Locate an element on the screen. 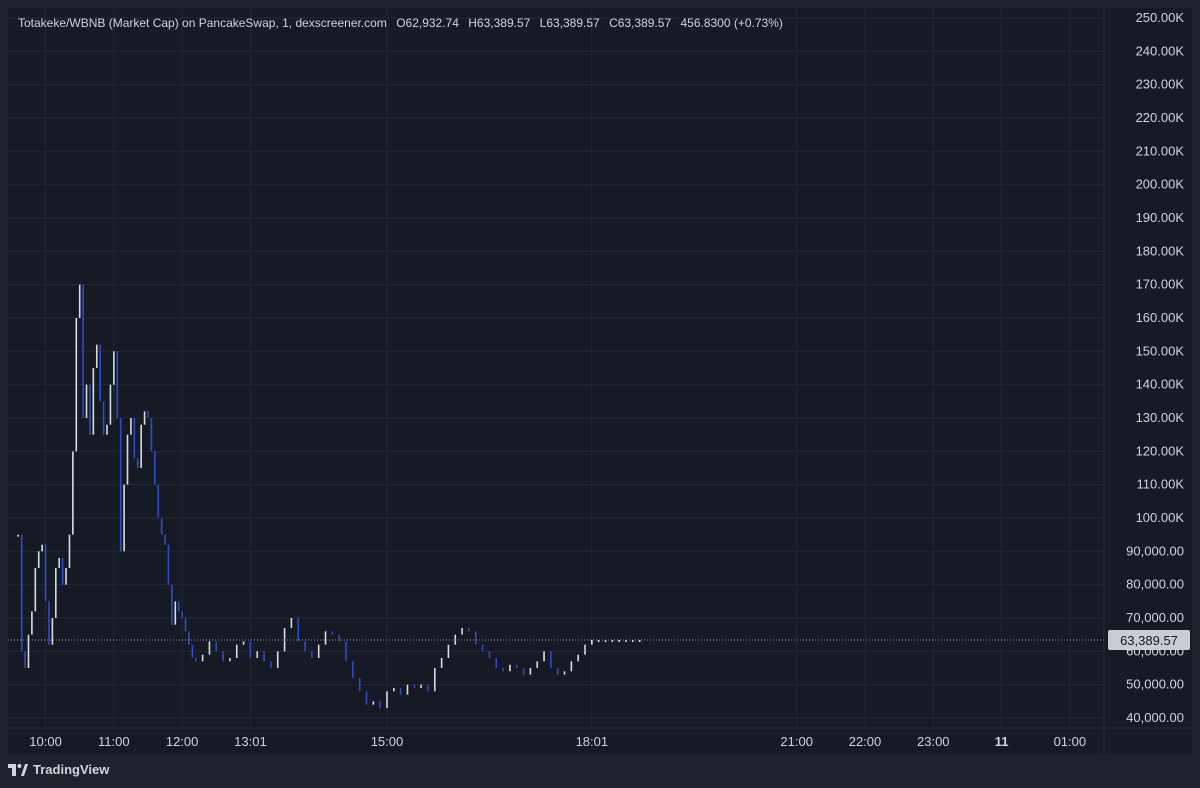 This screenshot has height=788, width=1200. legend-change: 456.8300 (+0.73%) is located at coordinates (731, 23).